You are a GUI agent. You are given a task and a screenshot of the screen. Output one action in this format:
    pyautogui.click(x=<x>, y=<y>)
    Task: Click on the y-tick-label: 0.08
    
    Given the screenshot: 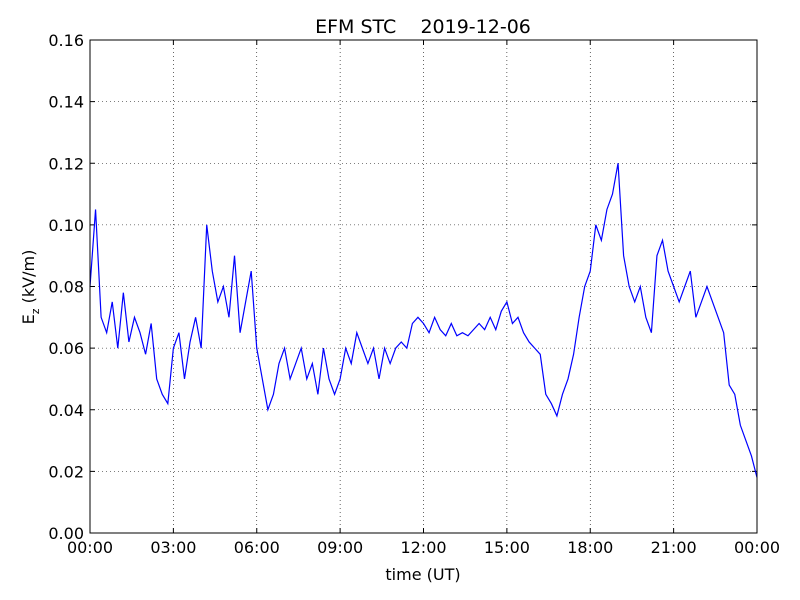 What is the action you would take?
    pyautogui.click(x=66, y=287)
    